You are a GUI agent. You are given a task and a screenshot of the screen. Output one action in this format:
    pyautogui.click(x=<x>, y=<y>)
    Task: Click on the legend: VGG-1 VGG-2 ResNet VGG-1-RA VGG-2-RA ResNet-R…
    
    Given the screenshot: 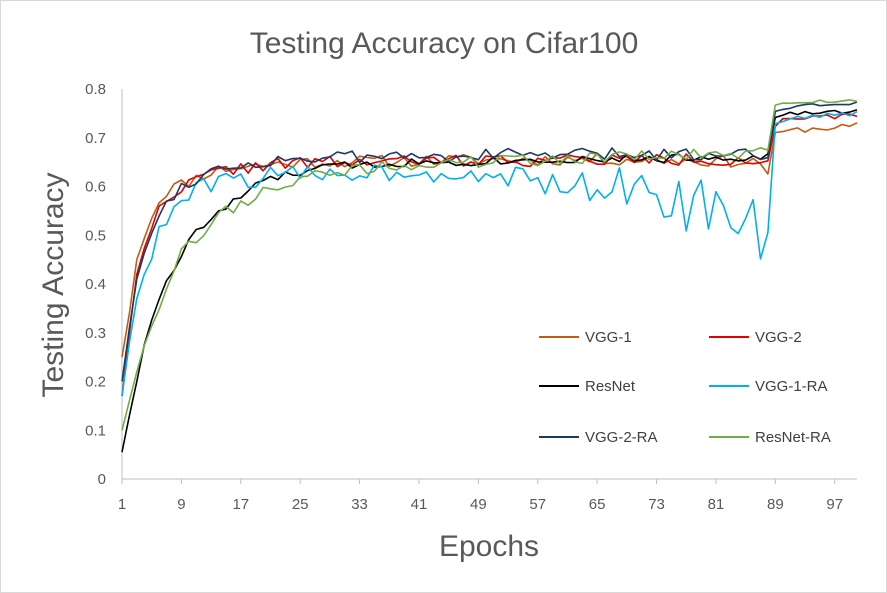 What is the action you would take?
    pyautogui.click(x=685, y=387)
    